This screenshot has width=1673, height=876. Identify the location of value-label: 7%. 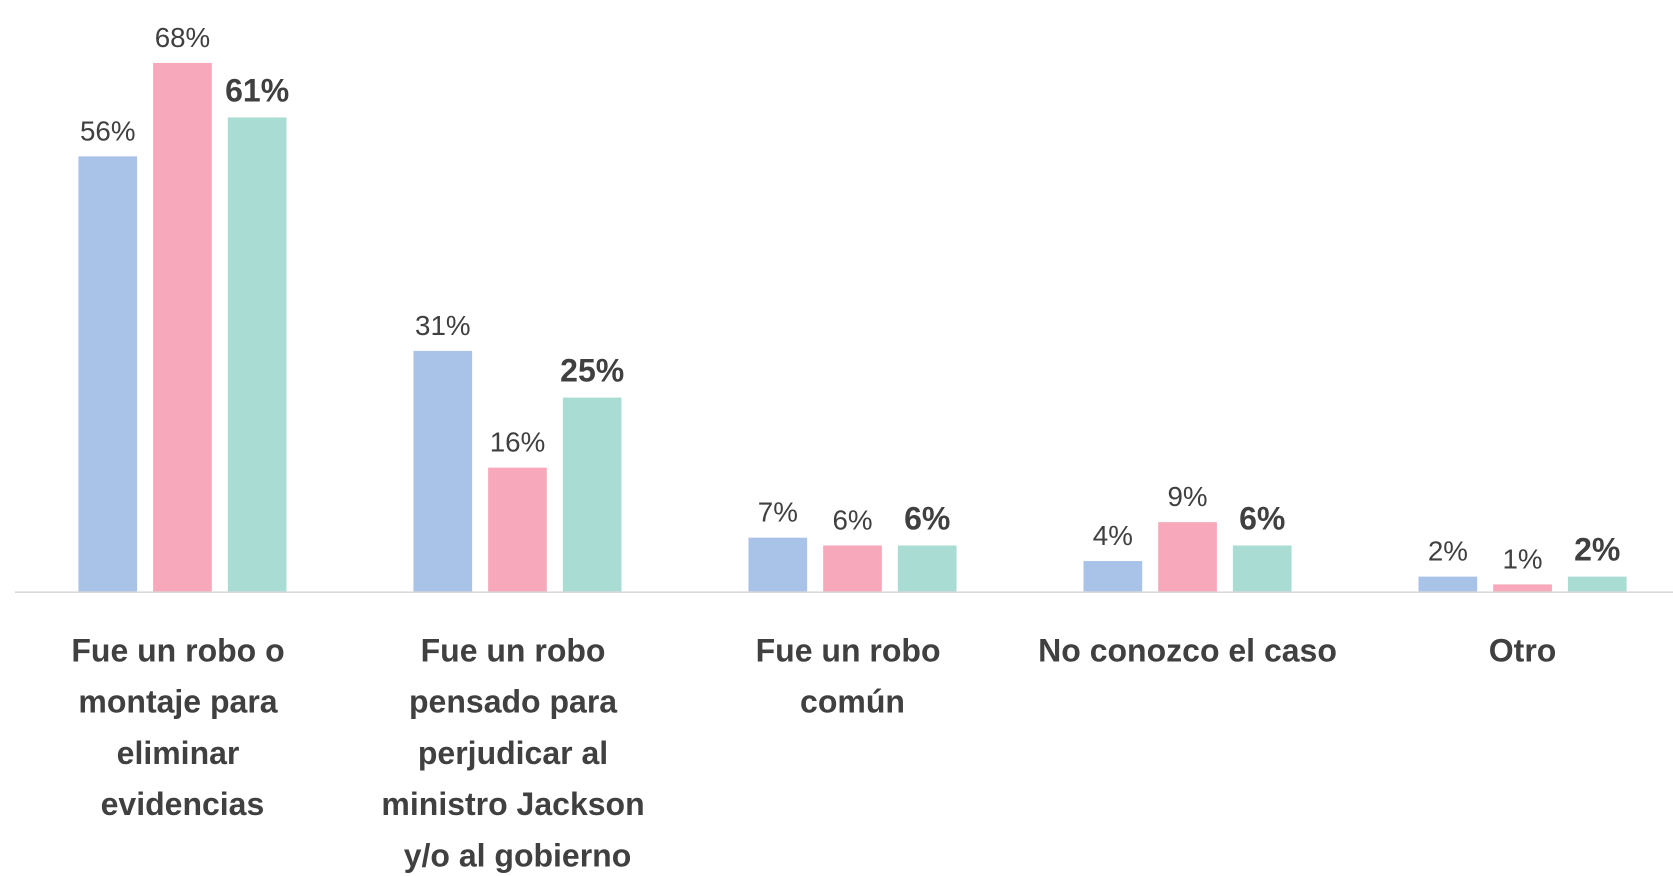
(778, 512).